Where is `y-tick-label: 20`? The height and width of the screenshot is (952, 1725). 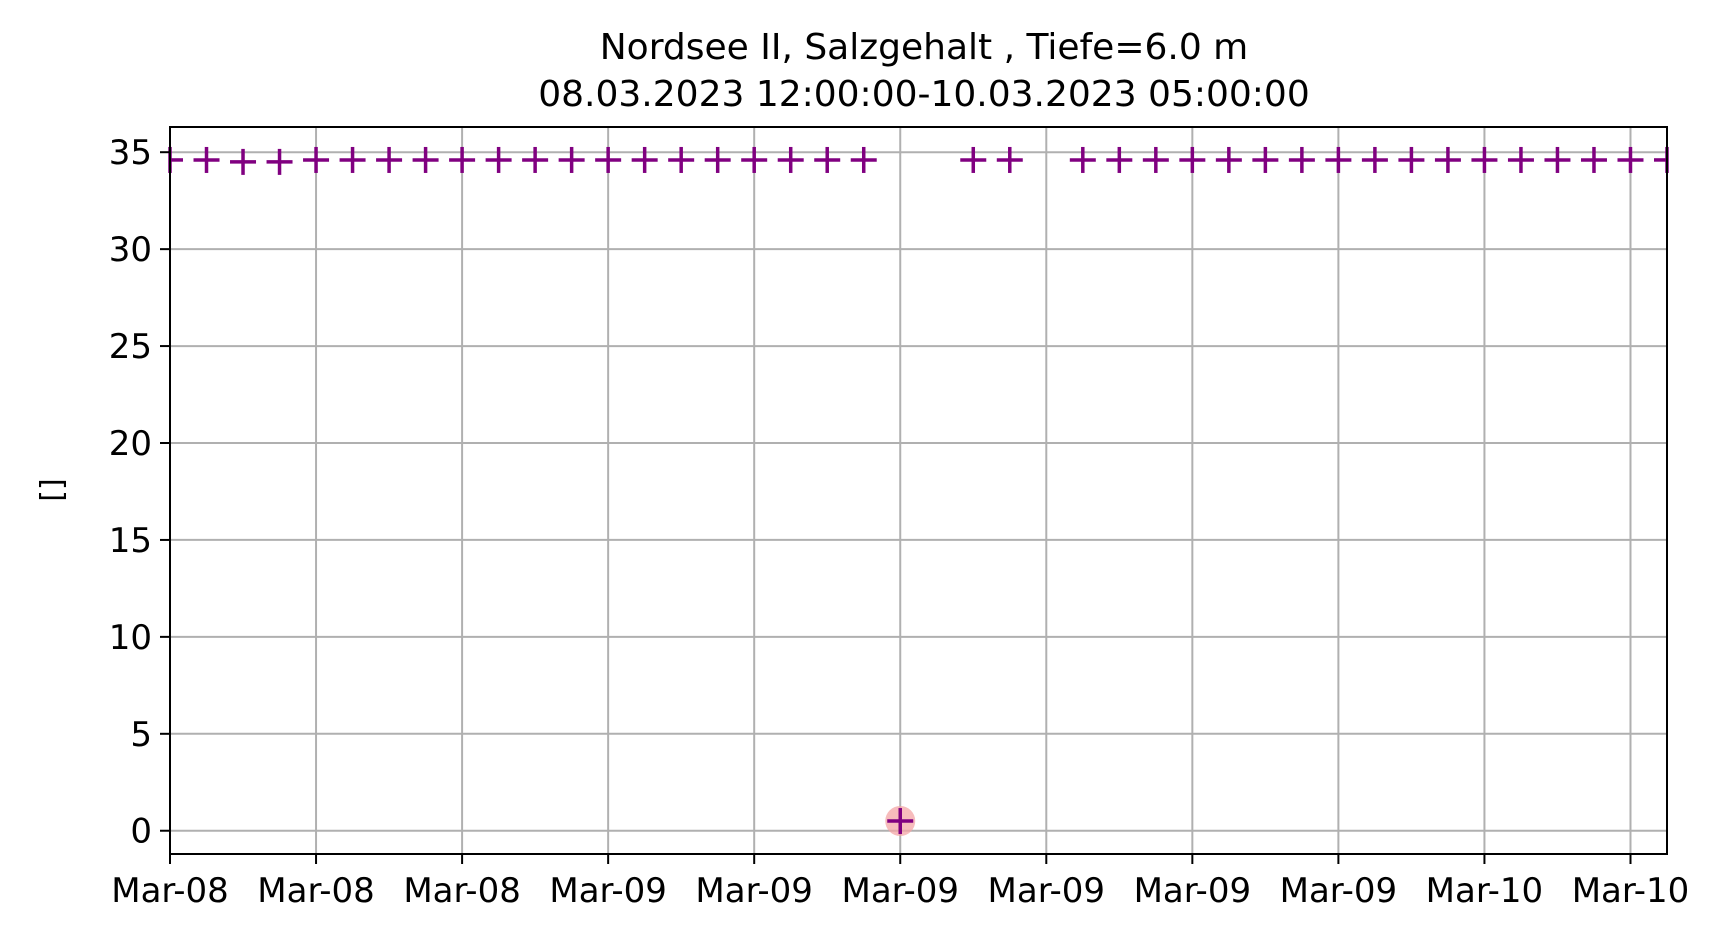 y-tick-label: 20 is located at coordinates (130, 444).